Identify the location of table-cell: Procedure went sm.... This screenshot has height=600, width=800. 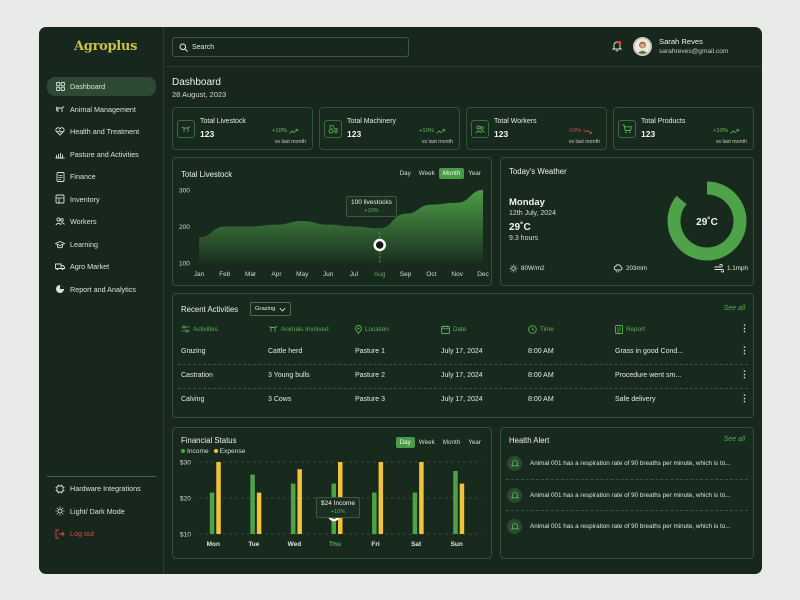
(648, 375).